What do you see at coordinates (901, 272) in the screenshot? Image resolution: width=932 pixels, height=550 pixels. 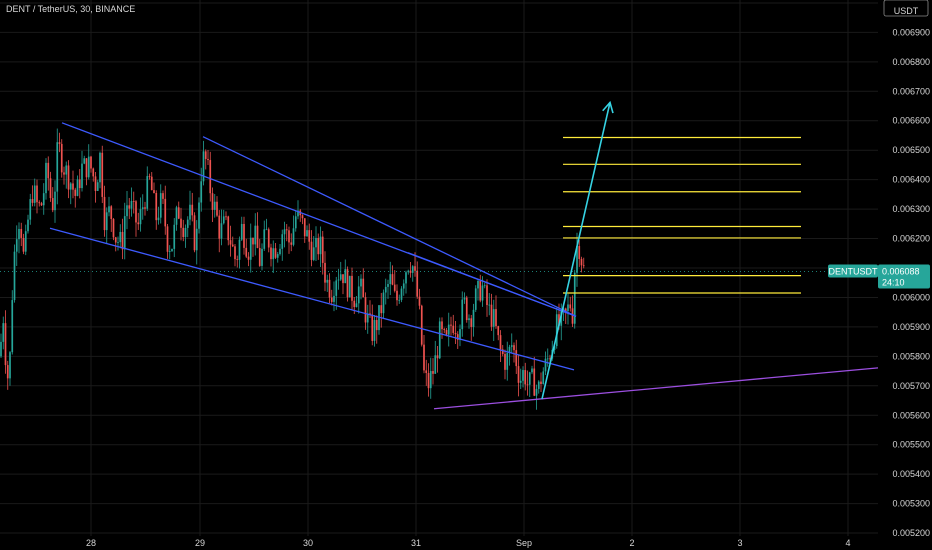 I see `last-price-value: 0.006088` at bounding box center [901, 272].